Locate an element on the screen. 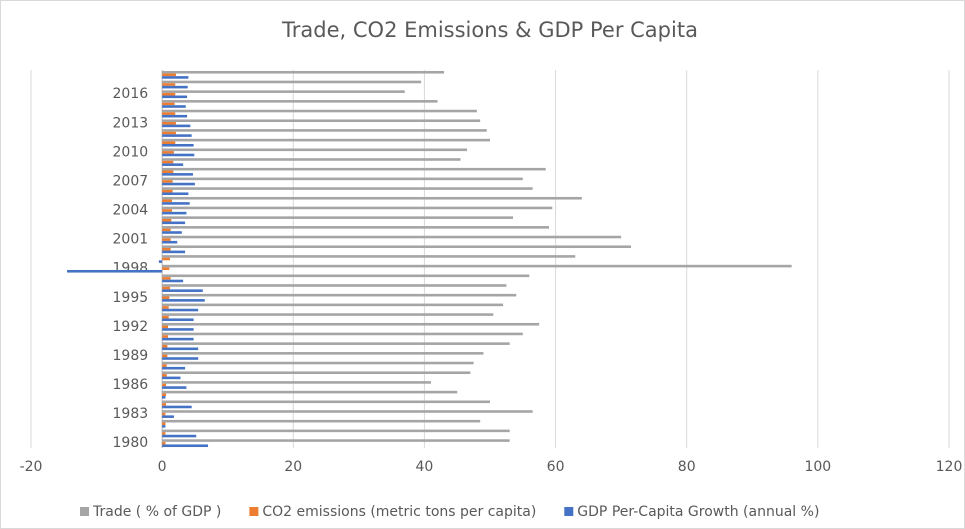 The image size is (965, 529). y-tick-label: 2004 is located at coordinates (131, 211).